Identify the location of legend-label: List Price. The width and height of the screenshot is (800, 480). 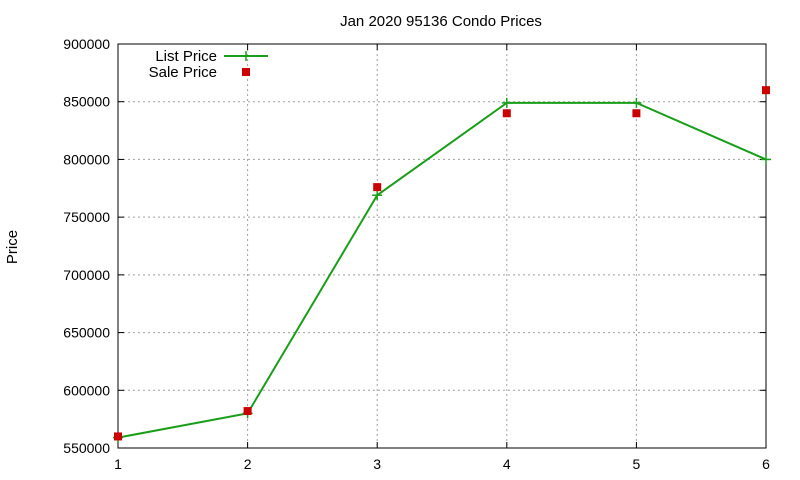
(186, 56).